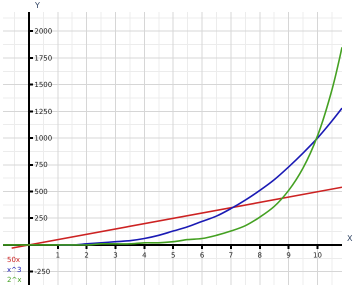 This screenshot has height=288, width=360. Describe the element at coordinates (37, 5) in the screenshot. I see `y-axis-title: Y` at that location.